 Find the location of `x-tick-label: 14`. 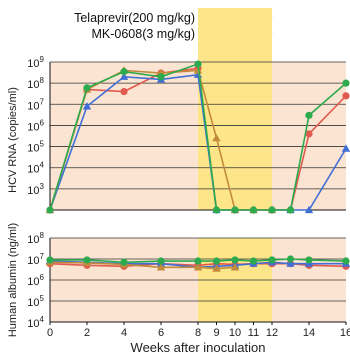

x-tick-label: 14 is located at coordinates (309, 333).